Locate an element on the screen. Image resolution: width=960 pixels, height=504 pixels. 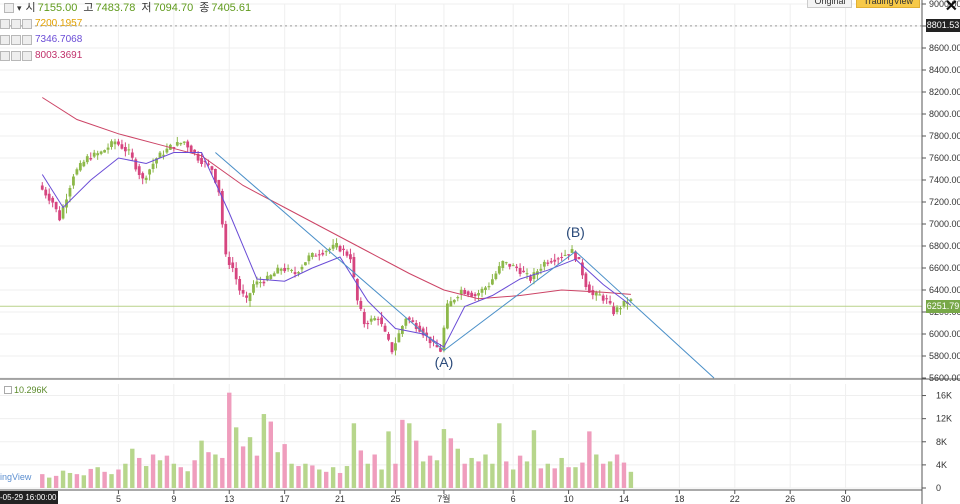
y-tick-label: 6400.00 is located at coordinates (944, 290).